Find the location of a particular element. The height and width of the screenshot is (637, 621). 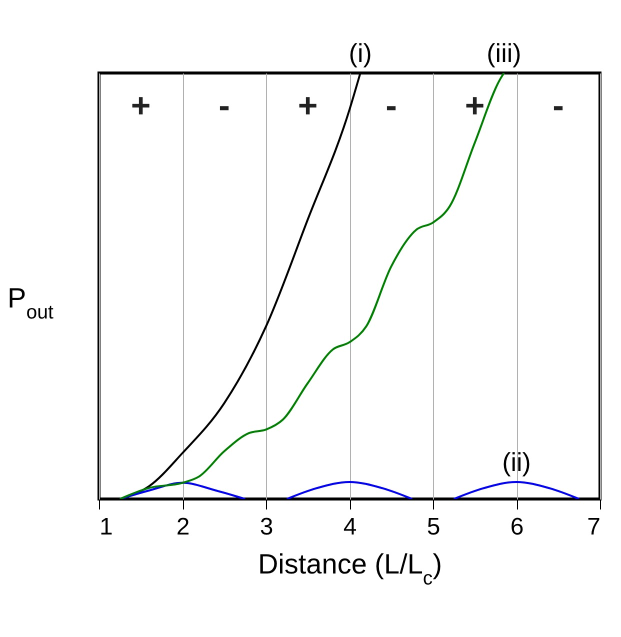

series-label: (iii) is located at coordinates (504, 53).